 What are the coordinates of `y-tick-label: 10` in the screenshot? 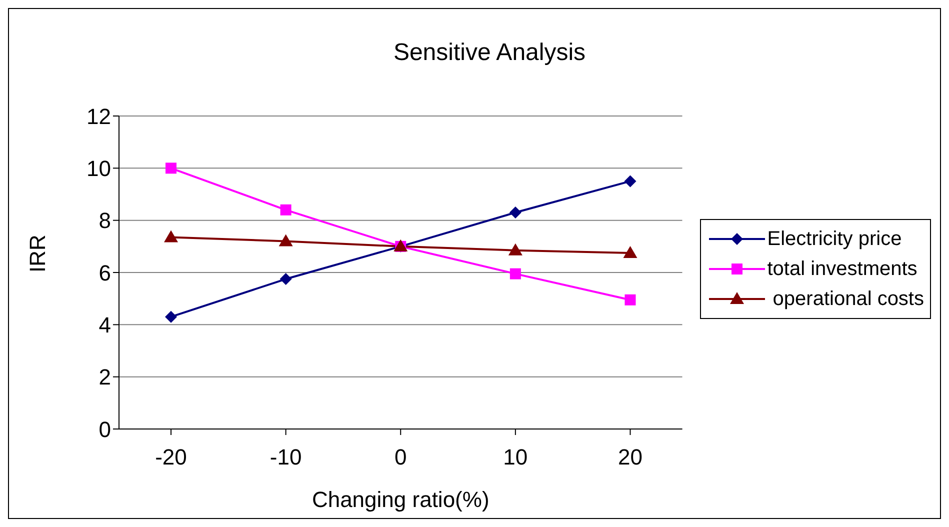 It's located at (98, 168).